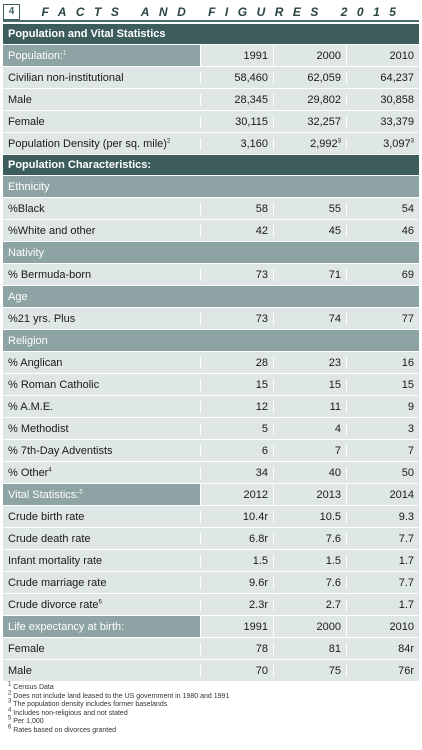  I want to click on religion-other-row: % Other4 34 40 50, so click(211, 473).